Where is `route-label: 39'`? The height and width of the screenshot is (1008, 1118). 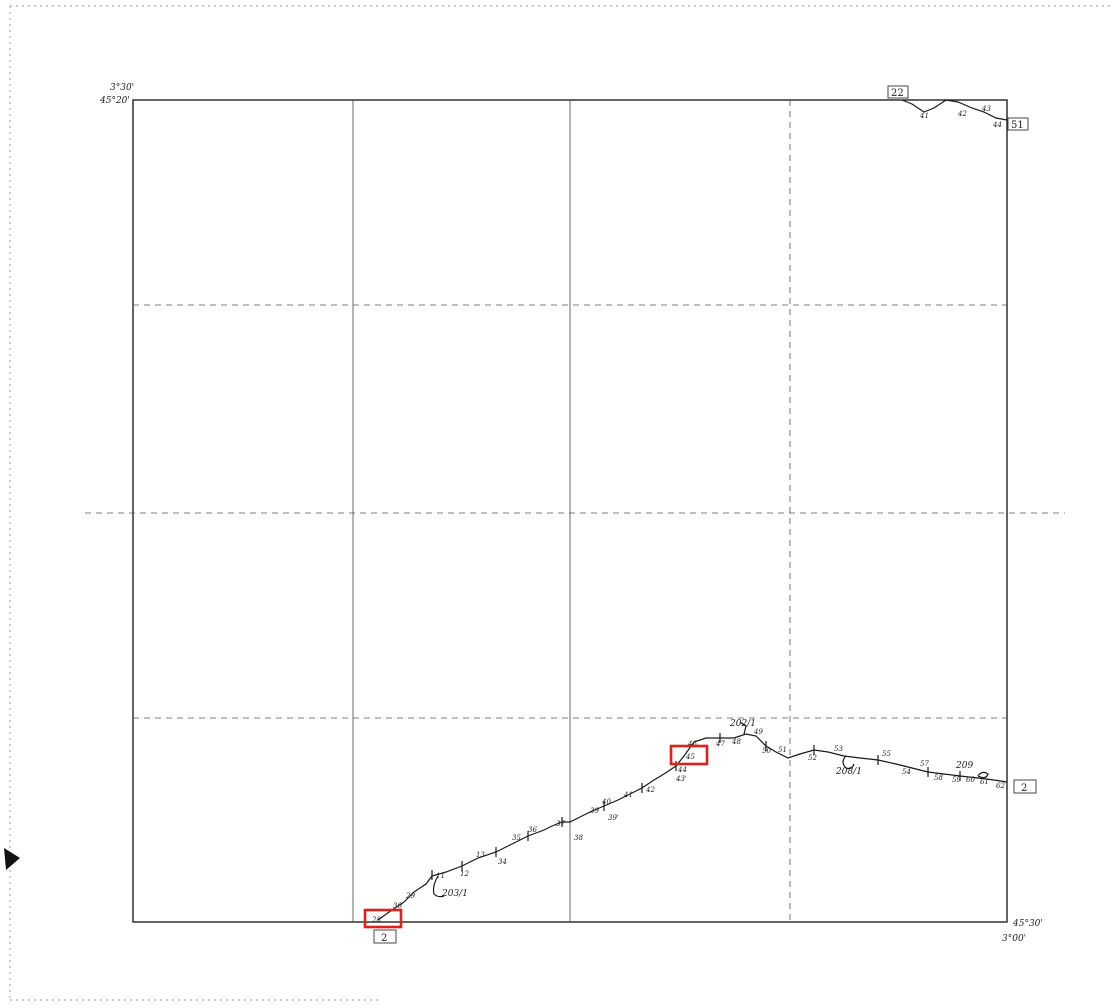
route-label: 39' is located at coordinates (613, 818).